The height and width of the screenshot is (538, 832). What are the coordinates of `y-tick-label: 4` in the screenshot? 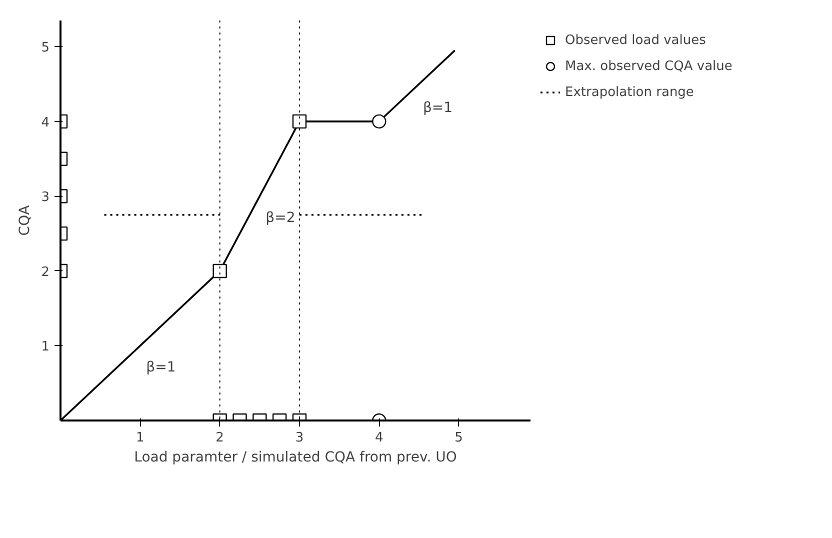 It's located at (45, 122).